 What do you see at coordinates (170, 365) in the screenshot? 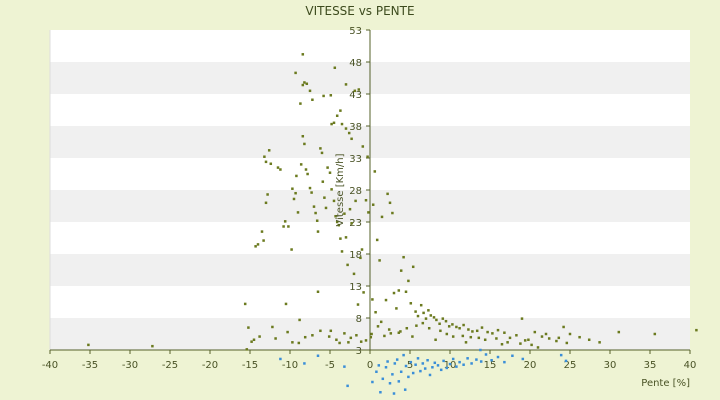
I see `x-tick-label: -25` at bounding box center [170, 365].